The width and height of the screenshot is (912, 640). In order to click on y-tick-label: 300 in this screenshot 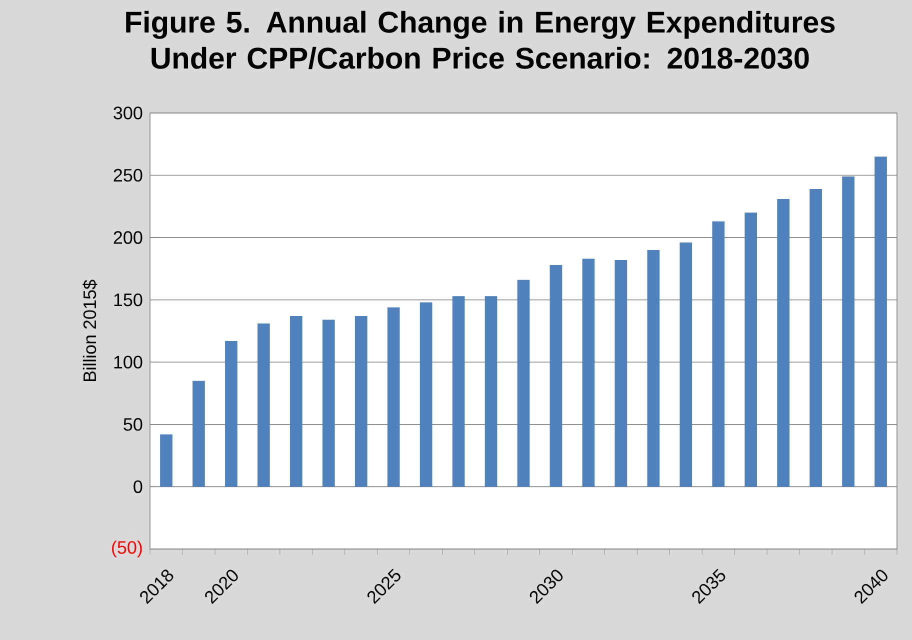, I will do `click(128, 113)`.